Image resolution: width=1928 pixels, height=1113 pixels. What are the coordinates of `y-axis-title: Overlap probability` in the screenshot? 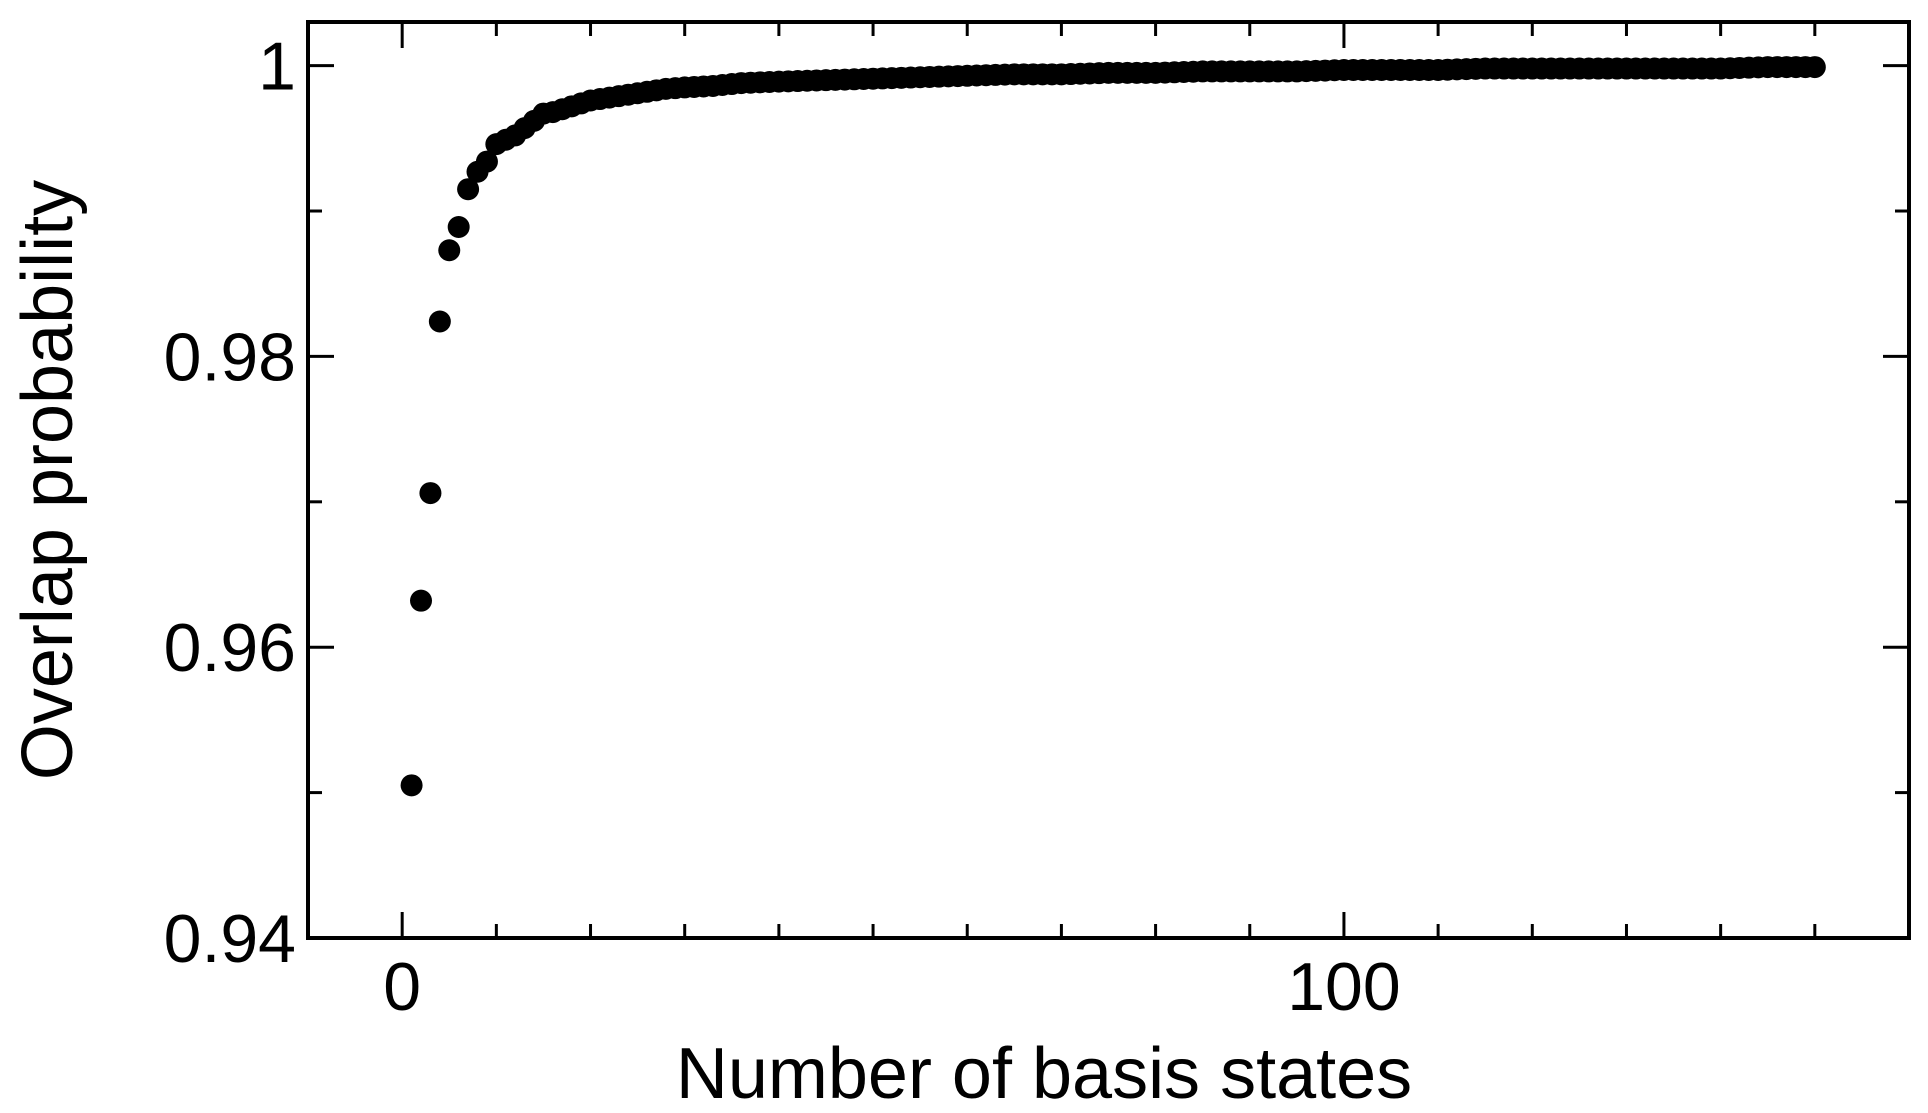 It's located at (48, 480).